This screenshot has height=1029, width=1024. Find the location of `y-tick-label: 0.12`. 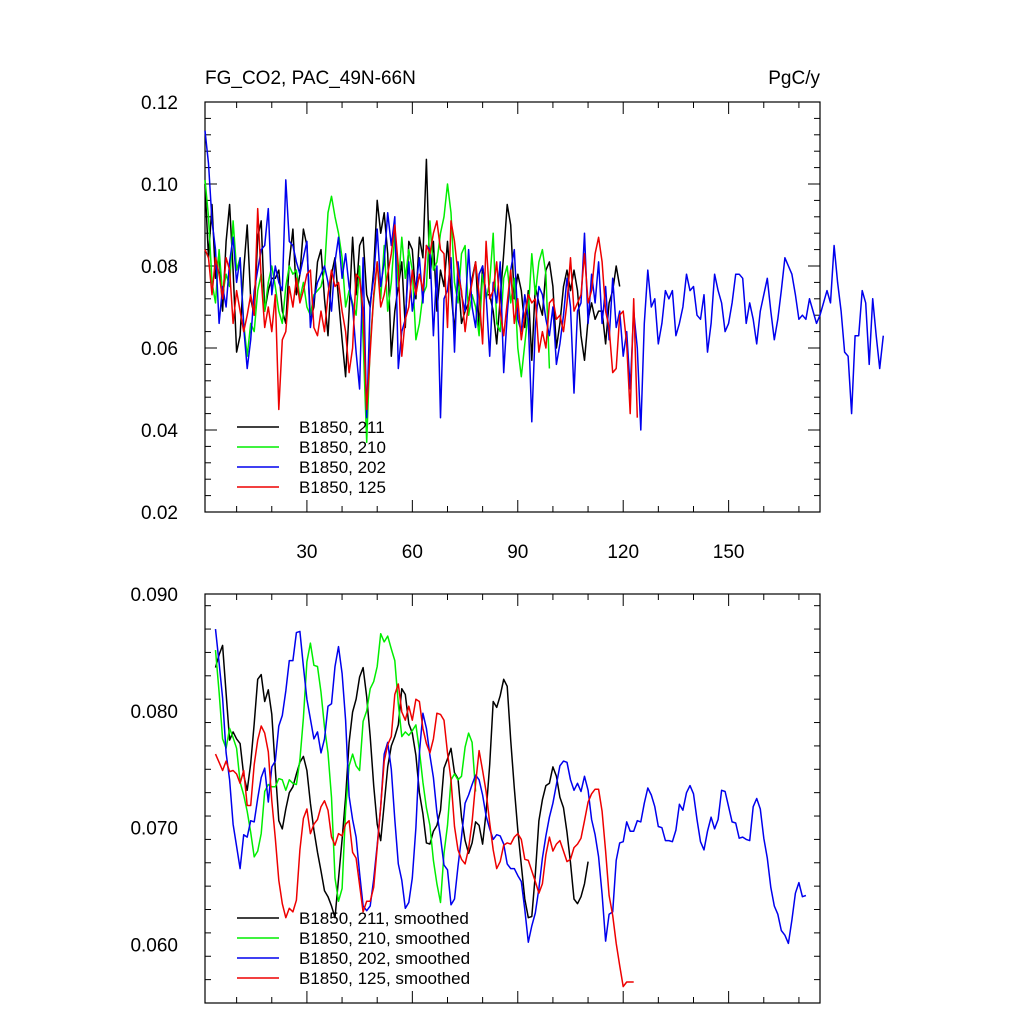

y-tick-label: 0.12 is located at coordinates (159, 103).